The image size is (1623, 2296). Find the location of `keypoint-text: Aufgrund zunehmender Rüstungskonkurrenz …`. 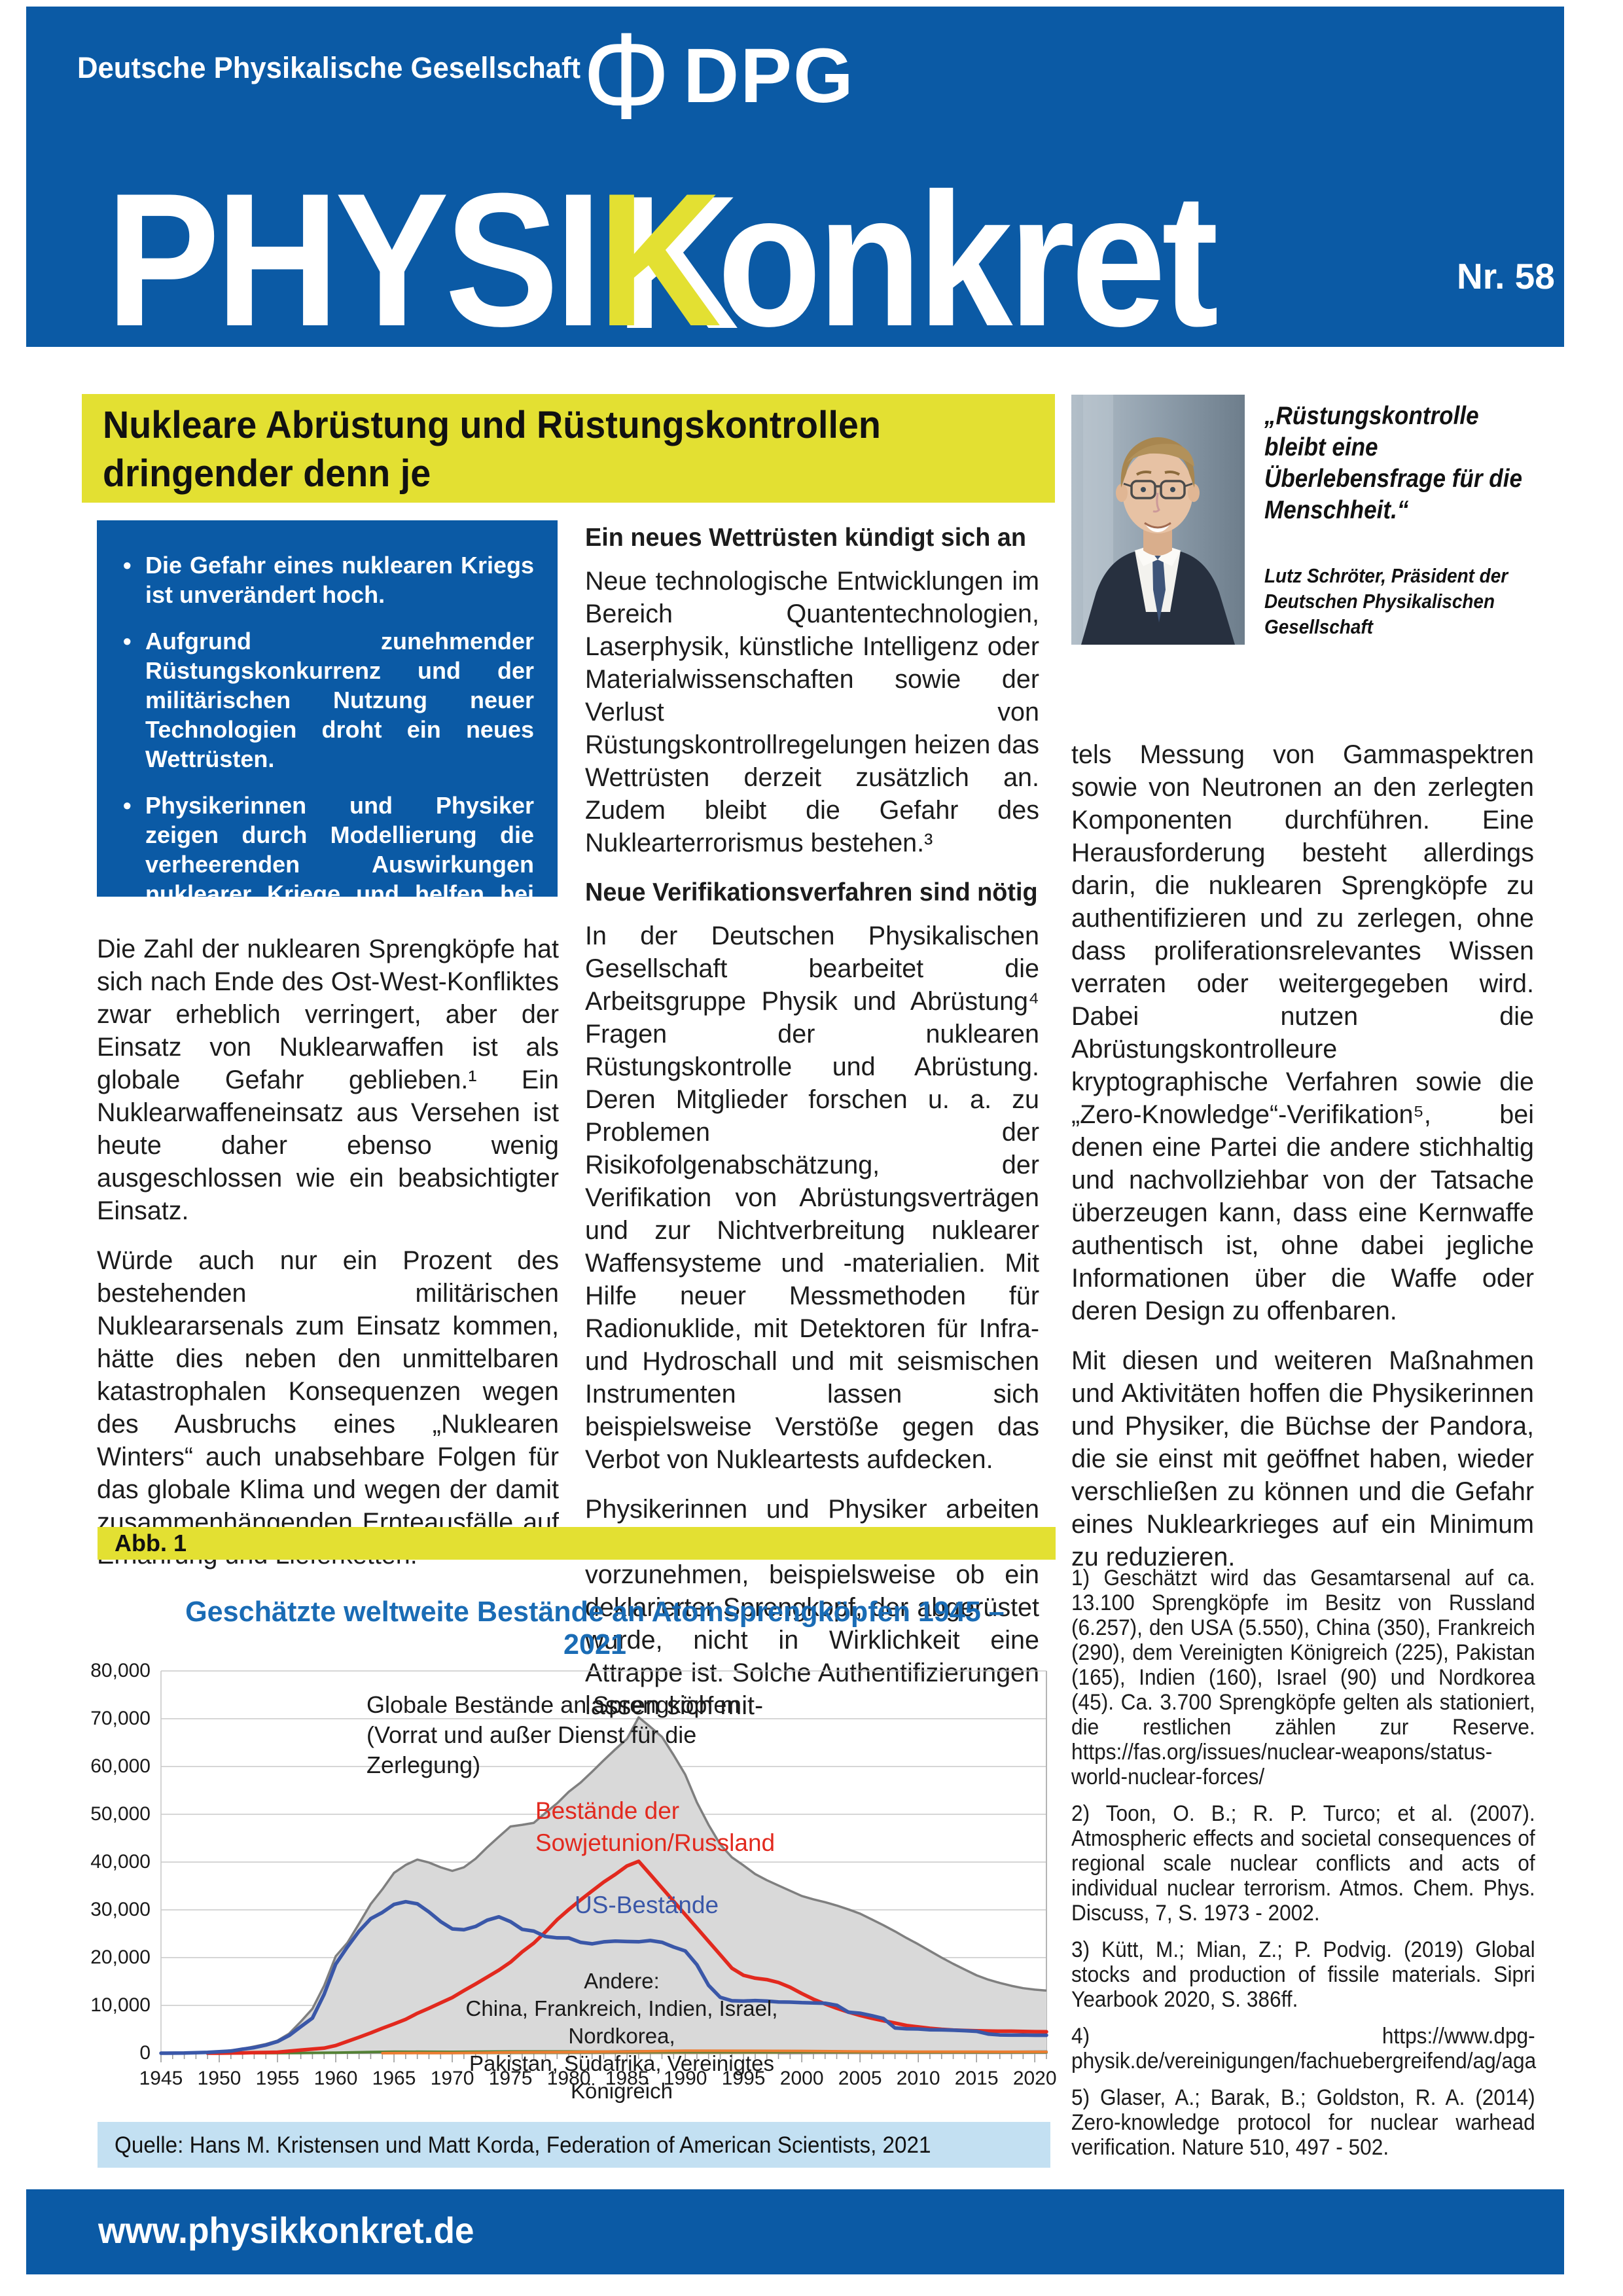

keypoint-text: Aufgrund zunehmender Rüstungskonkurrenz … is located at coordinates (339, 700).